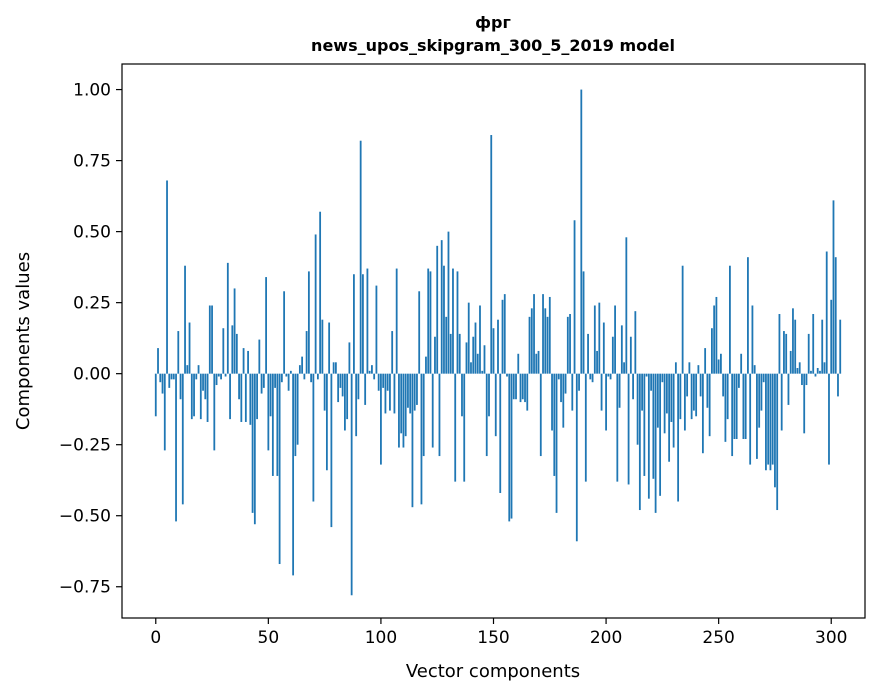  What do you see at coordinates (85, 517) in the screenshot?
I see `y-tick-label: −0.50` at bounding box center [85, 517].